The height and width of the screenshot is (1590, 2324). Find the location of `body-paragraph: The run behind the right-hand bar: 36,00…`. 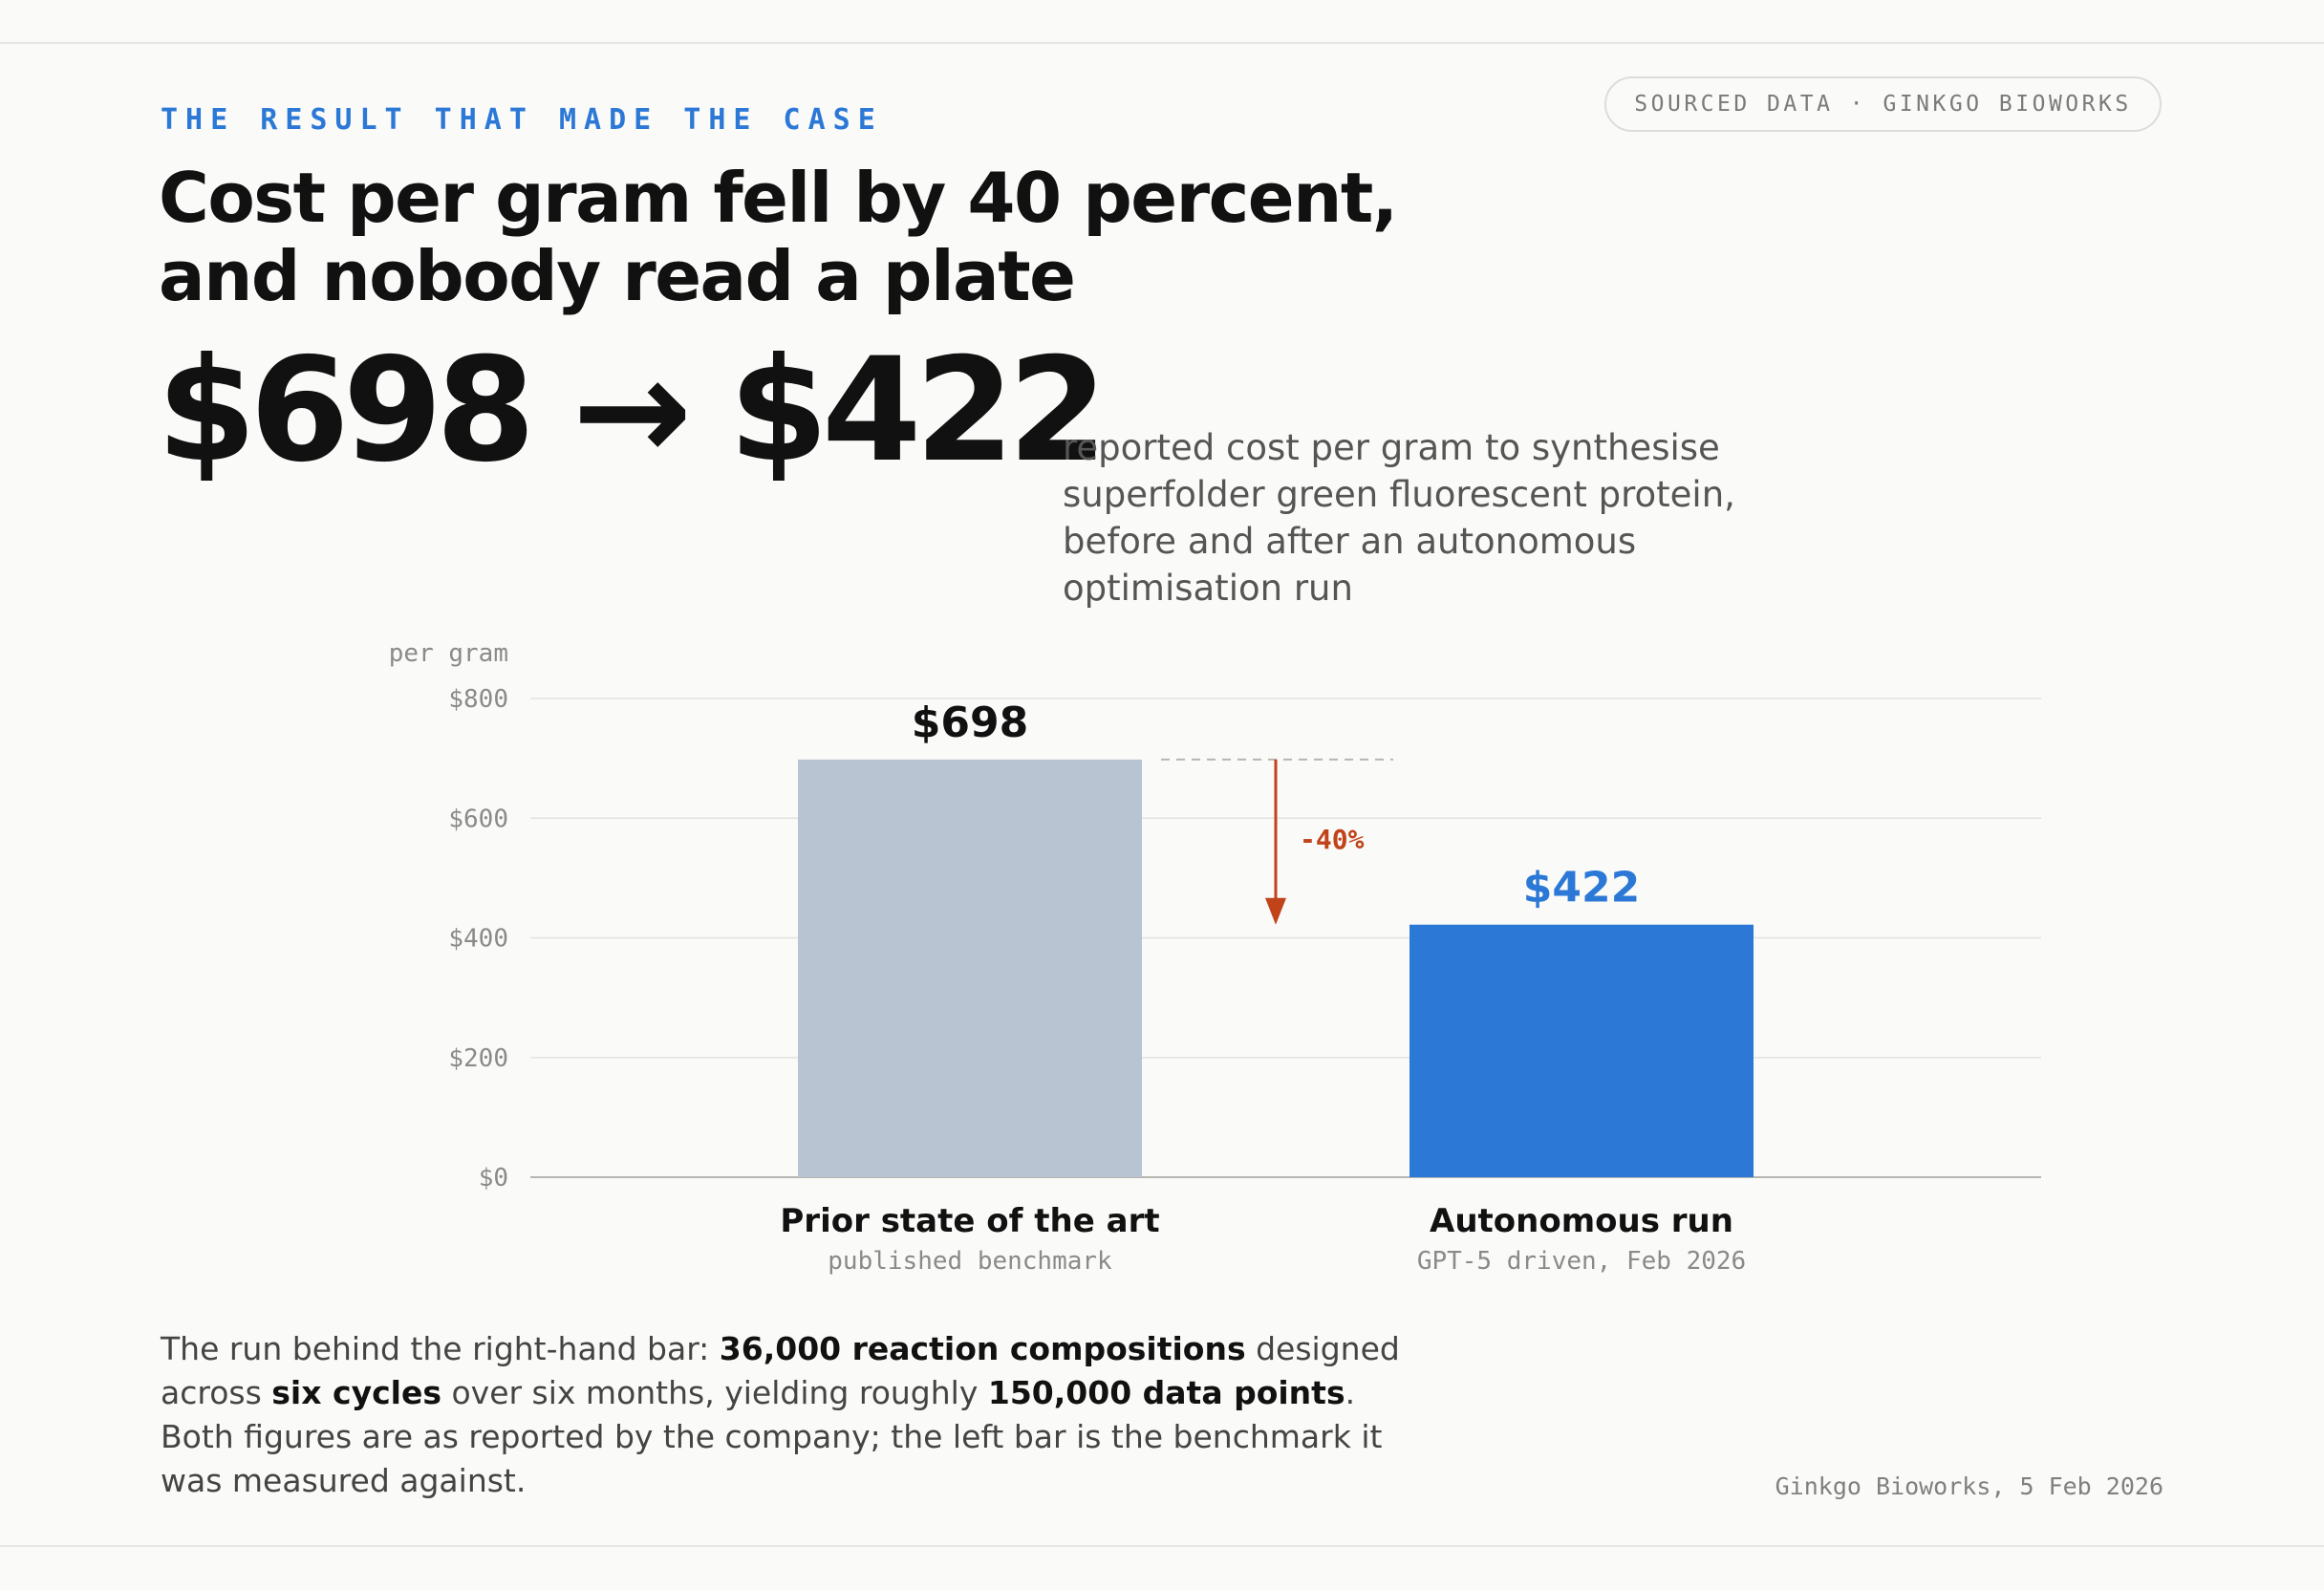

body-paragraph: The run behind the right-hand bar: 36,00… is located at coordinates (796, 1415).